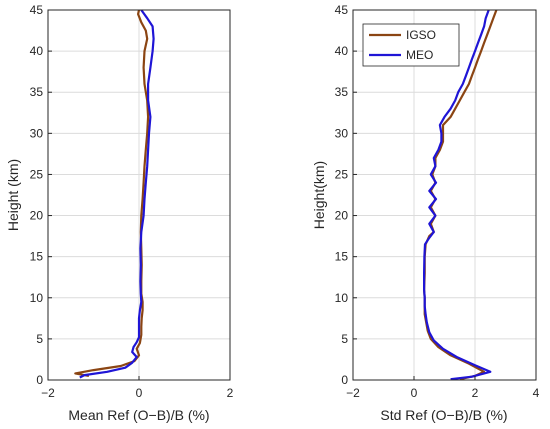  I want to click on mean-x-tick-label: −2, so click(48, 393).